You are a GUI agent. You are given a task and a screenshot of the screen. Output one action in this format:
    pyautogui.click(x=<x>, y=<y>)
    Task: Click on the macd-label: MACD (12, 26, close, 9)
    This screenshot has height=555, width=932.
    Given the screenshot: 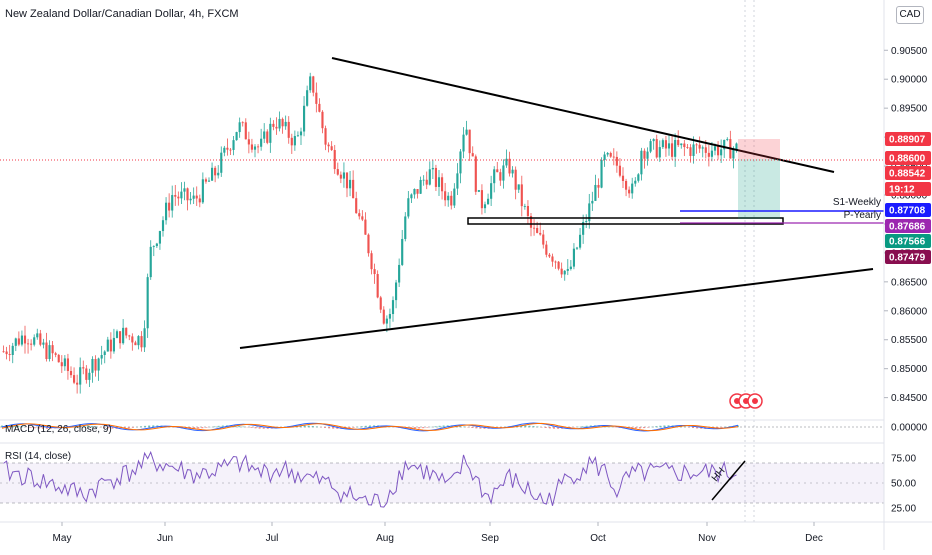 What is the action you would take?
    pyautogui.click(x=58, y=429)
    